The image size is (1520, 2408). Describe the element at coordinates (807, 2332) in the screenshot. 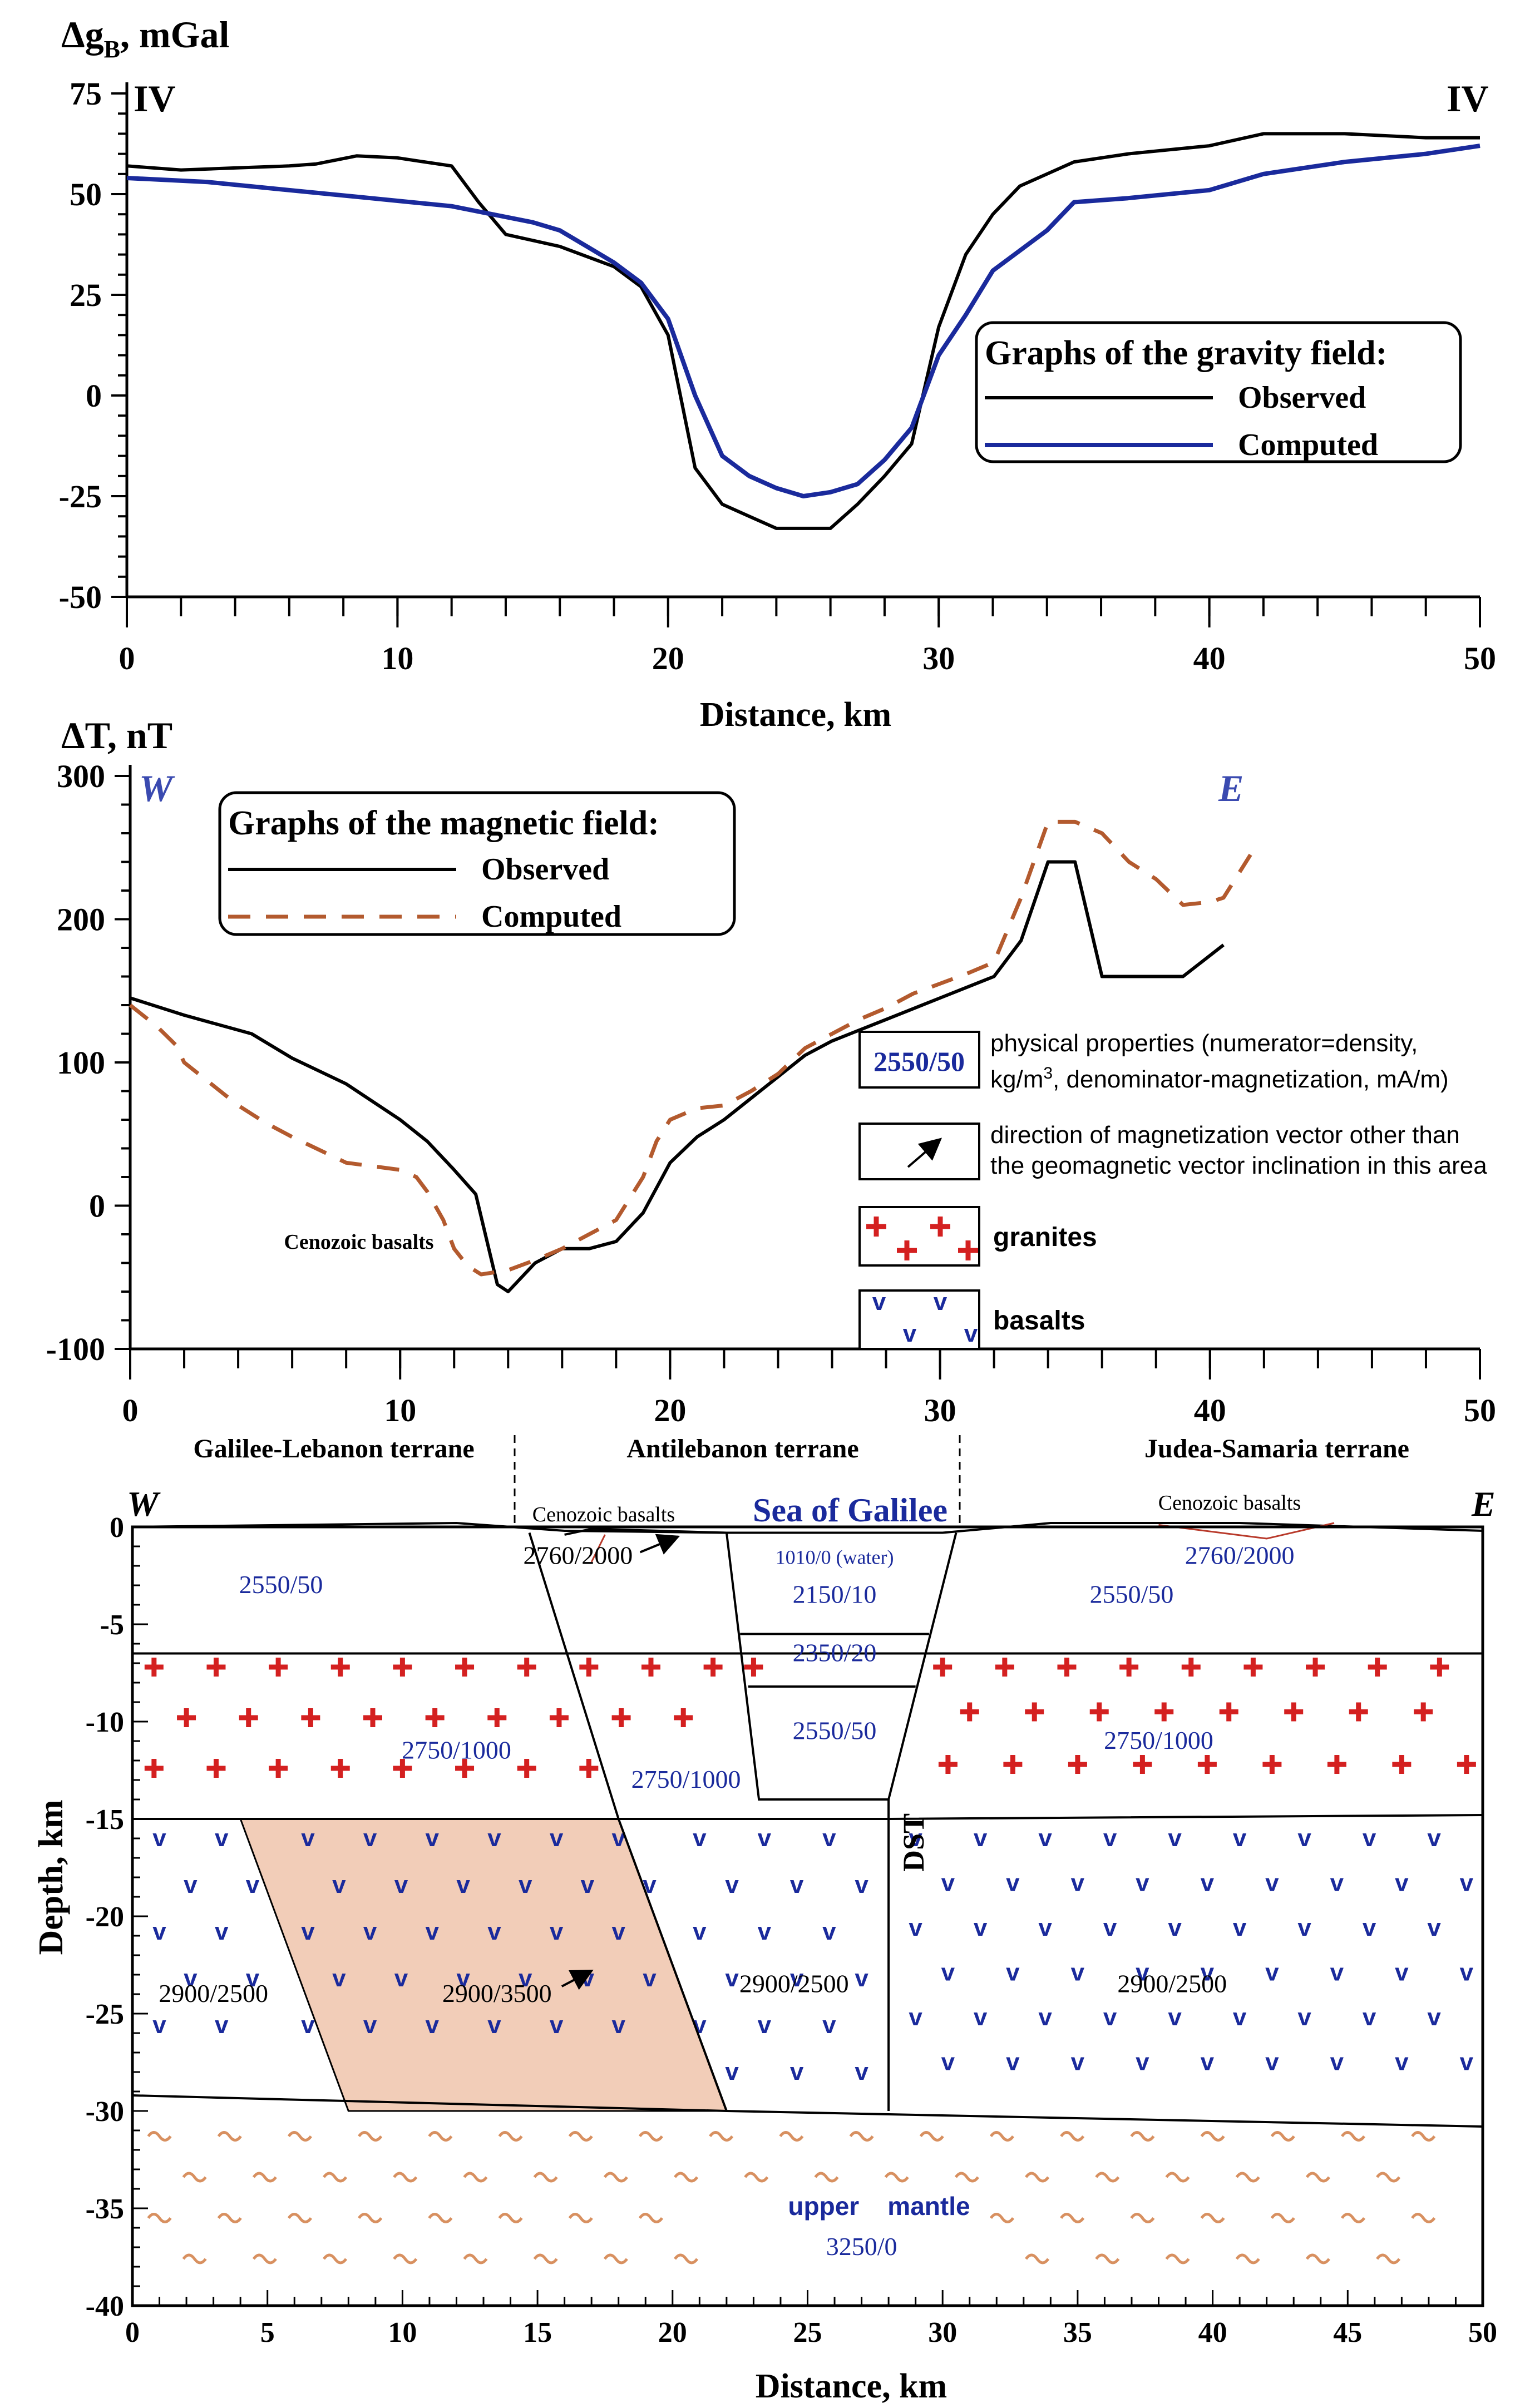

I see `section-x-tick-label: 25` at that location.